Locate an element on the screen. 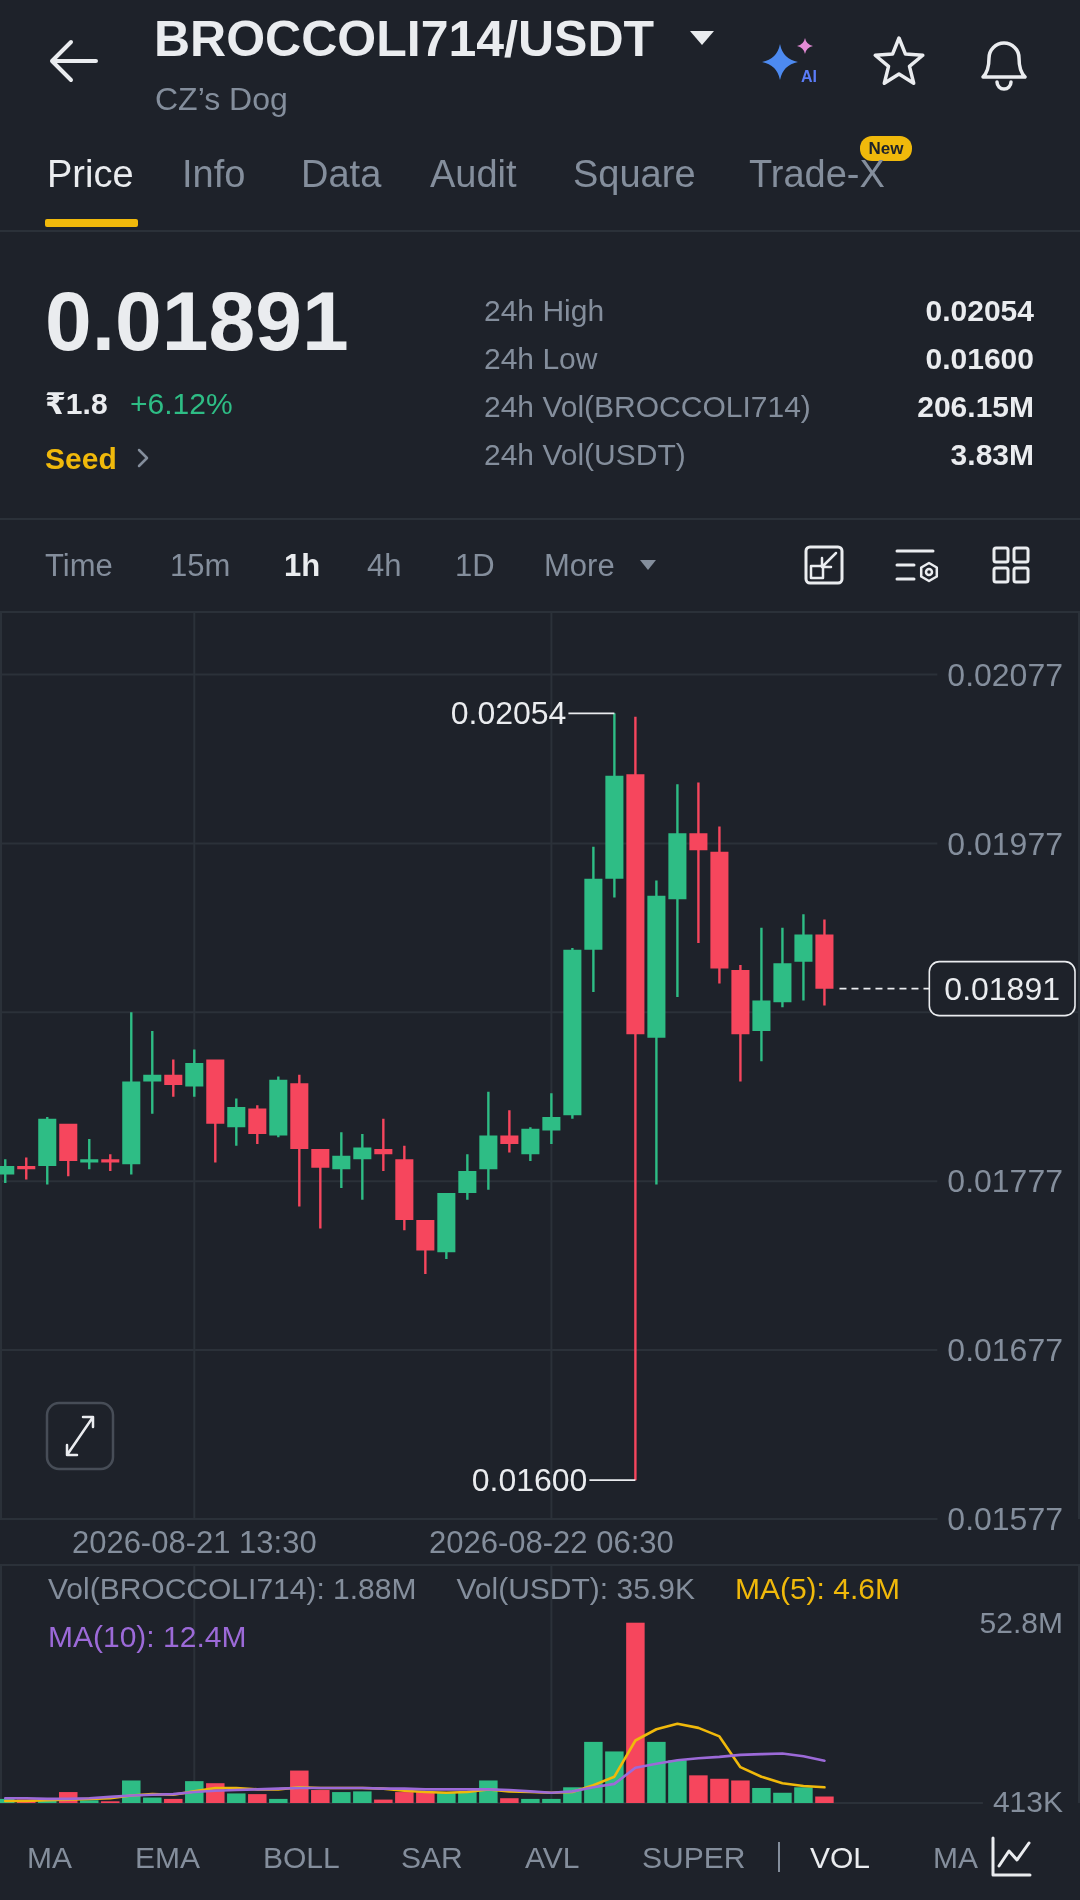  text: SAR is located at coordinates (432, 1857).